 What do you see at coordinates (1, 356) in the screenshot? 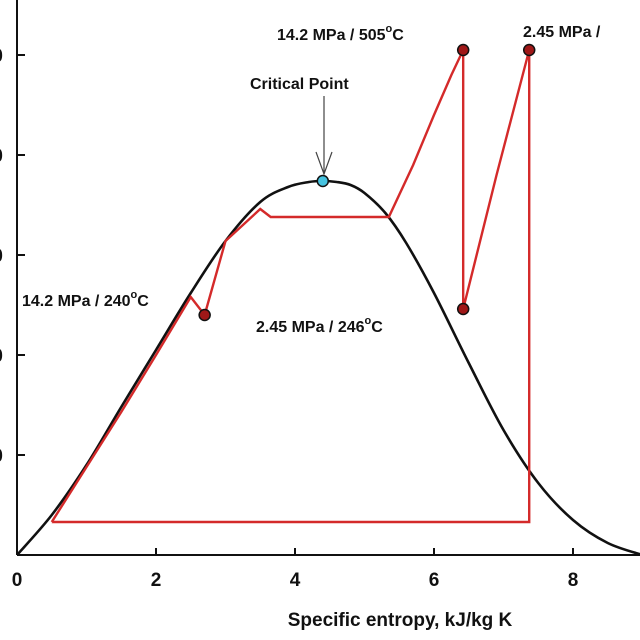
I see `y-tick-label: 200` at bounding box center [1, 356].